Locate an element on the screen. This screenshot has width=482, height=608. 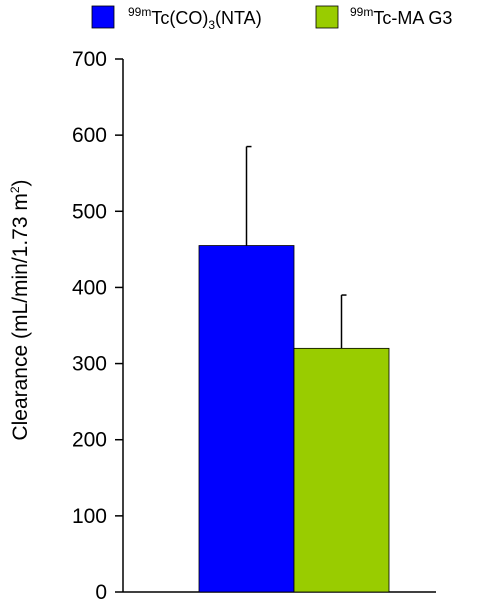
y-tick-label: 400 is located at coordinates (89, 287).